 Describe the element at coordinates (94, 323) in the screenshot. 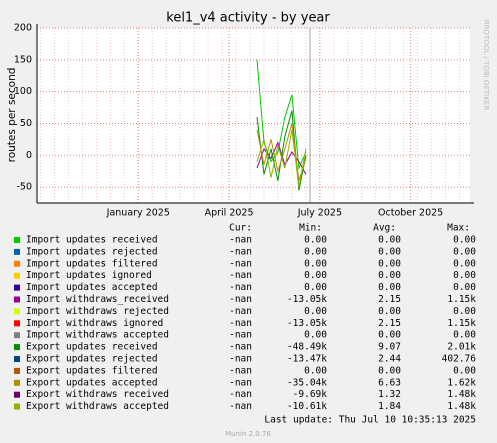

I see `legend-label: Import withdraws ignored` at that location.